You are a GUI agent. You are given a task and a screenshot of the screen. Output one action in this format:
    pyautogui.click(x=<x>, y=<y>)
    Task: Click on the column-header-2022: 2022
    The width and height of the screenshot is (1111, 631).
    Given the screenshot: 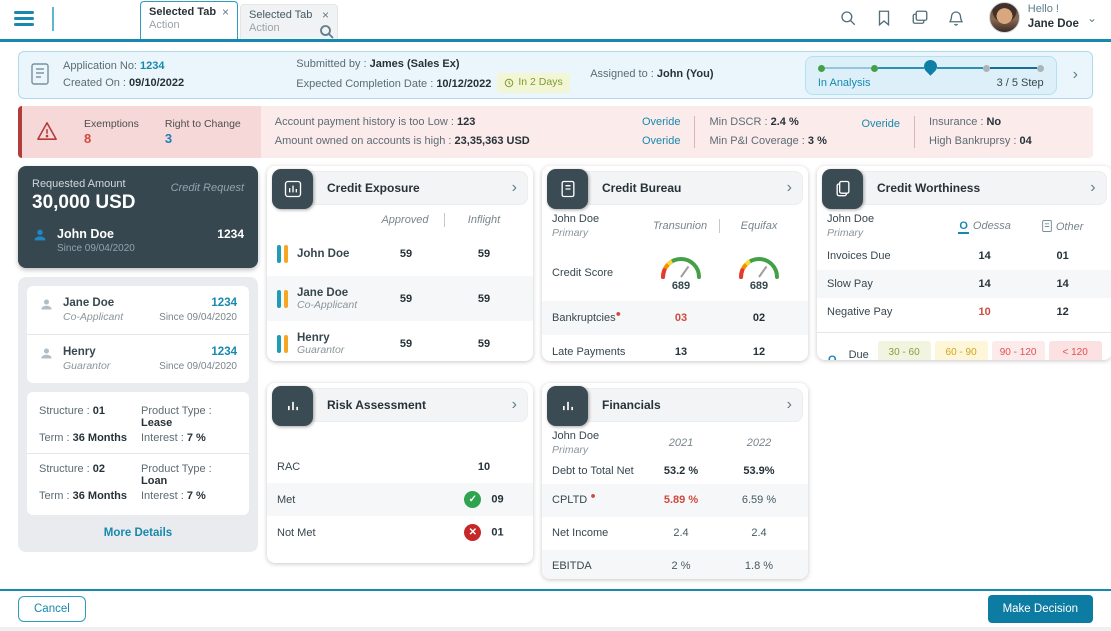 What is the action you would take?
    pyautogui.click(x=759, y=443)
    